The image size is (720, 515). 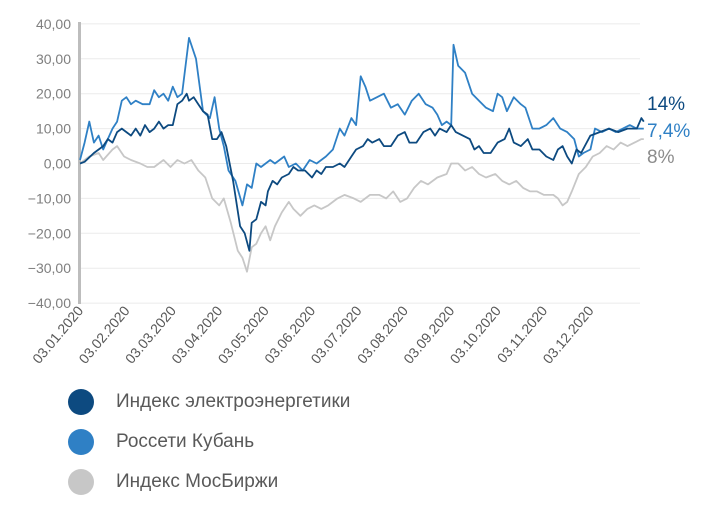 What do you see at coordinates (49, 268) in the screenshot?
I see `y-tick-label: −30,00` at bounding box center [49, 268].